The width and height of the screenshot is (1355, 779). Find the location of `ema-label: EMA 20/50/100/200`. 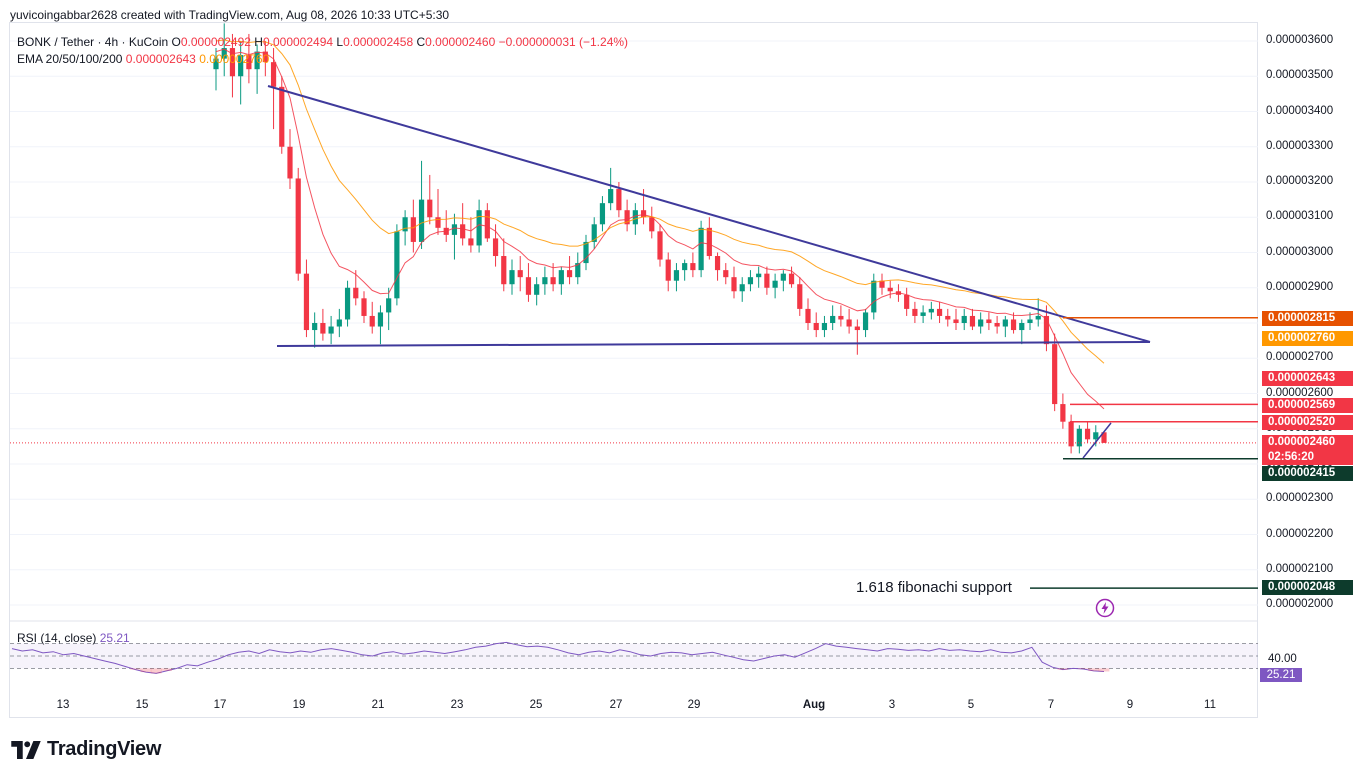

ema-label: EMA 20/50/100/200 is located at coordinates (70, 59).